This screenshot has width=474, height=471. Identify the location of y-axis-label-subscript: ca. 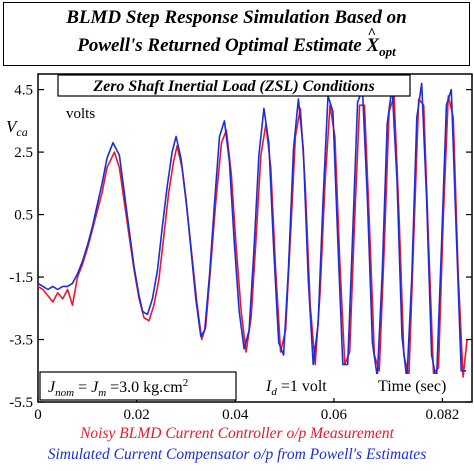
(21, 132).